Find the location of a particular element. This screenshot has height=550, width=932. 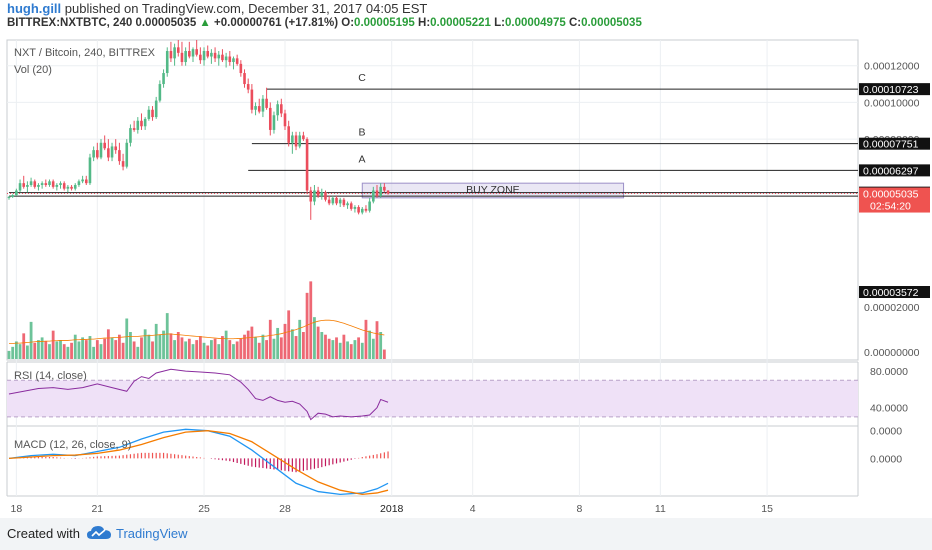

open-label: O: is located at coordinates (348, 23).